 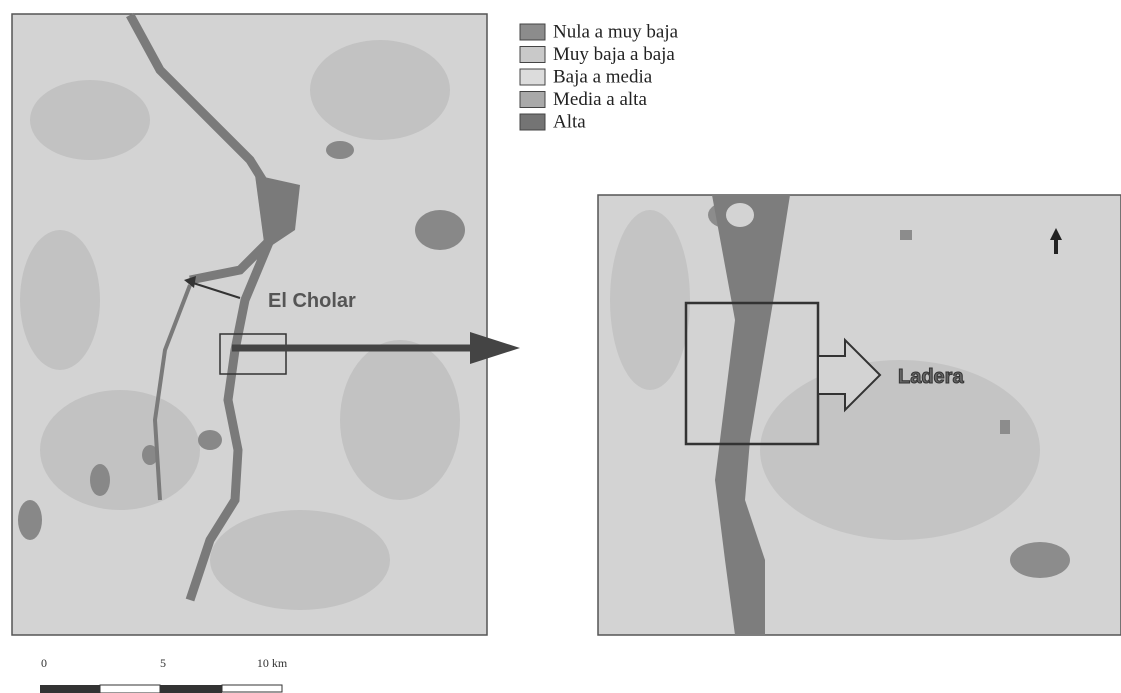 I want to click on legend-label: Media a alta, so click(x=600, y=99).